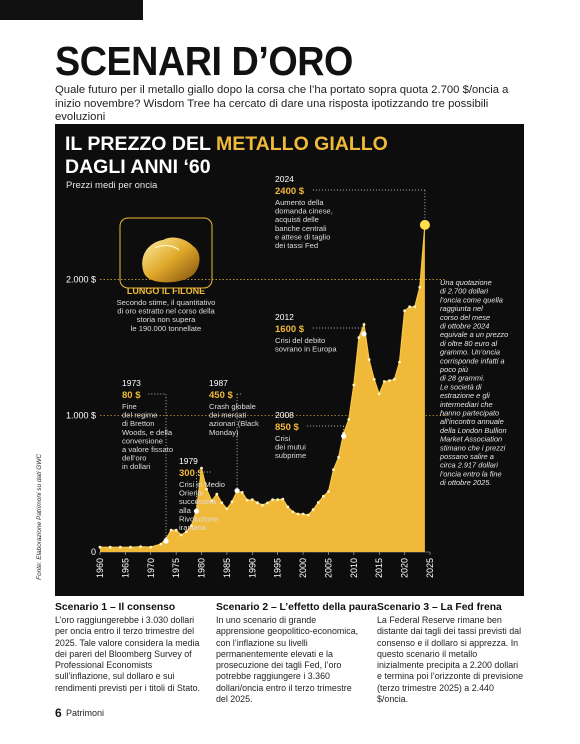 The image size is (580, 744). What do you see at coordinates (234, 423) in the screenshot?
I see `annotation-text-1987: azionari (Black` at bounding box center [234, 423].